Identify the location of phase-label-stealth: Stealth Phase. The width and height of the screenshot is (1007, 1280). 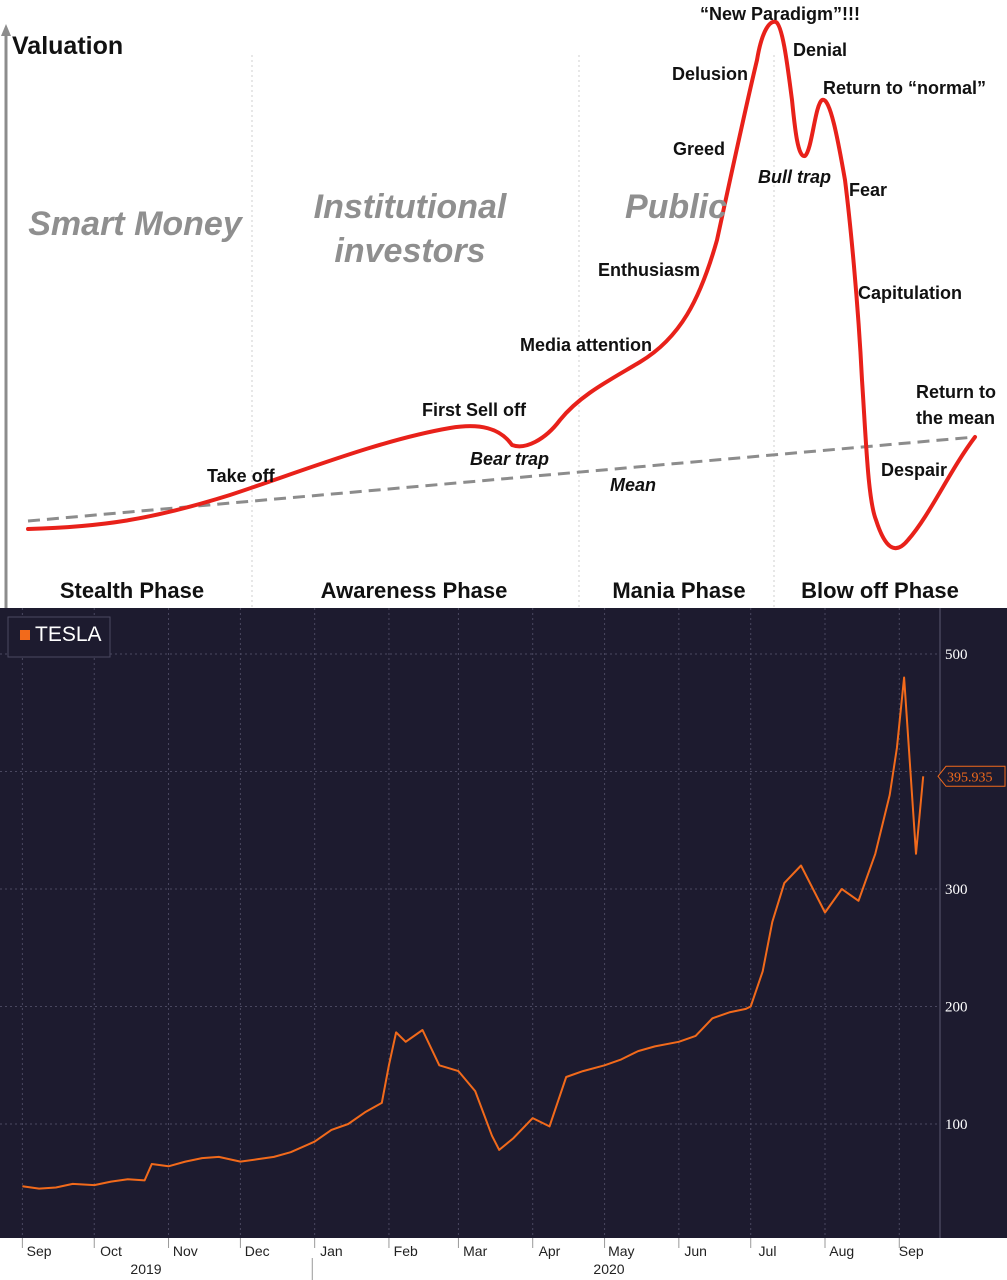
(132, 590).